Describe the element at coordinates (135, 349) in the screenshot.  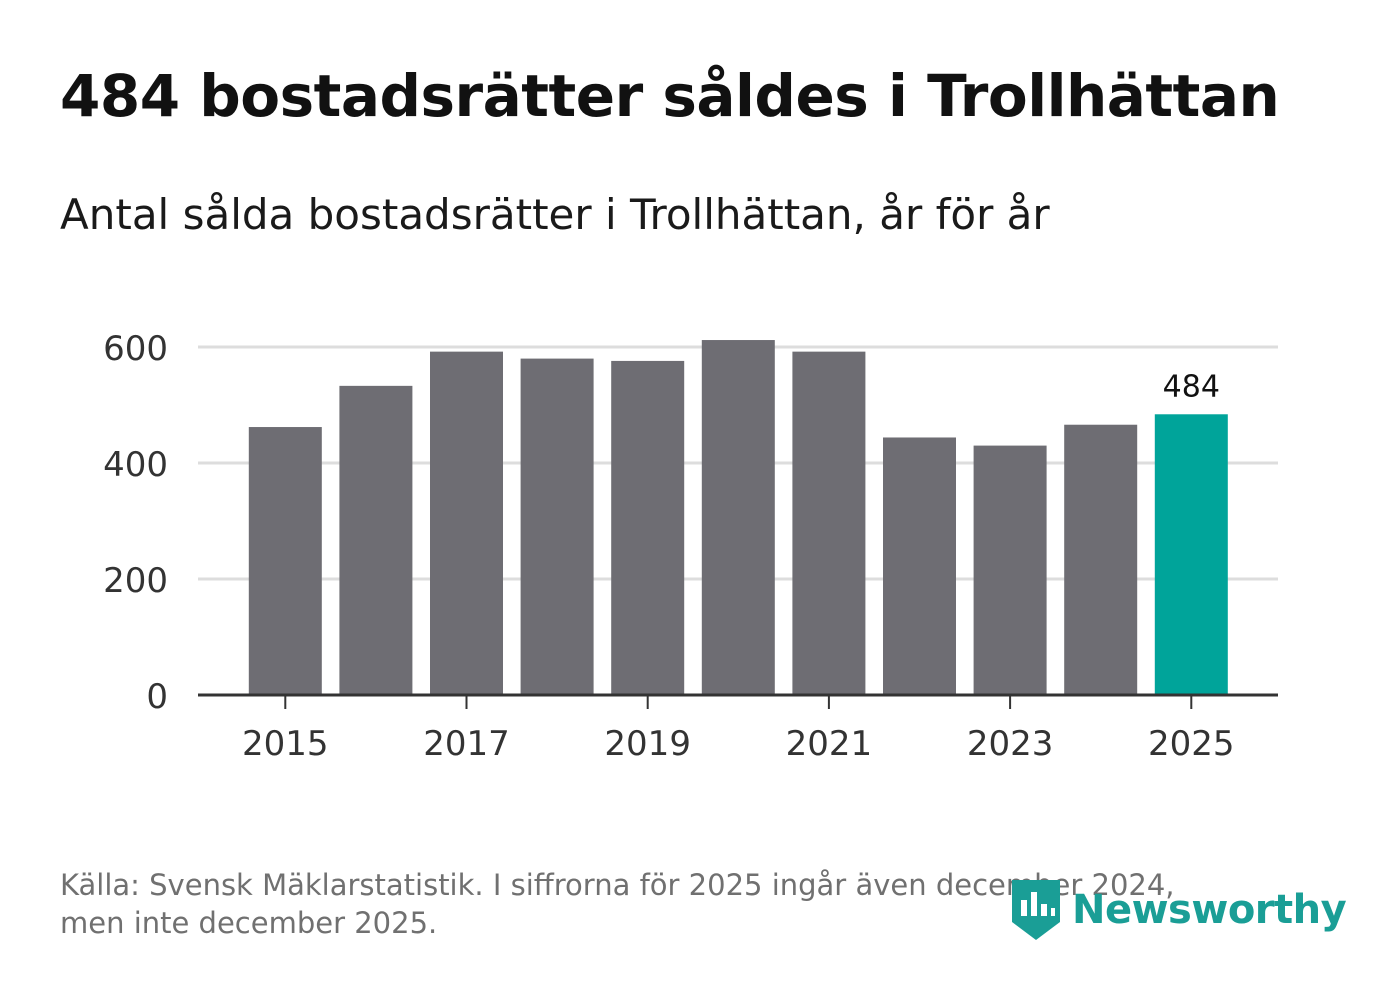
I see `y-tick-label: 600` at that location.